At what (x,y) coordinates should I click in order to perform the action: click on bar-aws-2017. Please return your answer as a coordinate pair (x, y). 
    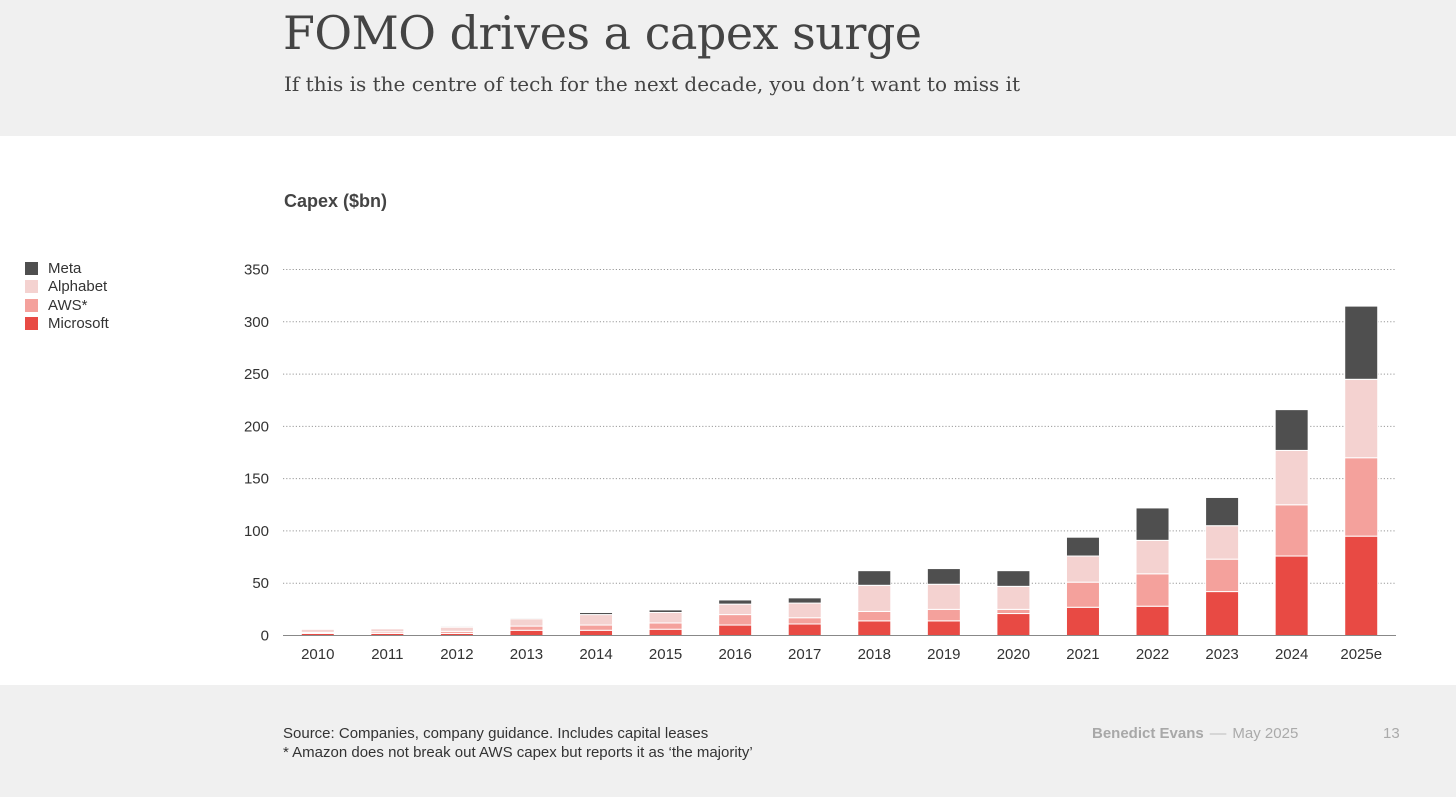
    Looking at the image, I should click on (804, 621).